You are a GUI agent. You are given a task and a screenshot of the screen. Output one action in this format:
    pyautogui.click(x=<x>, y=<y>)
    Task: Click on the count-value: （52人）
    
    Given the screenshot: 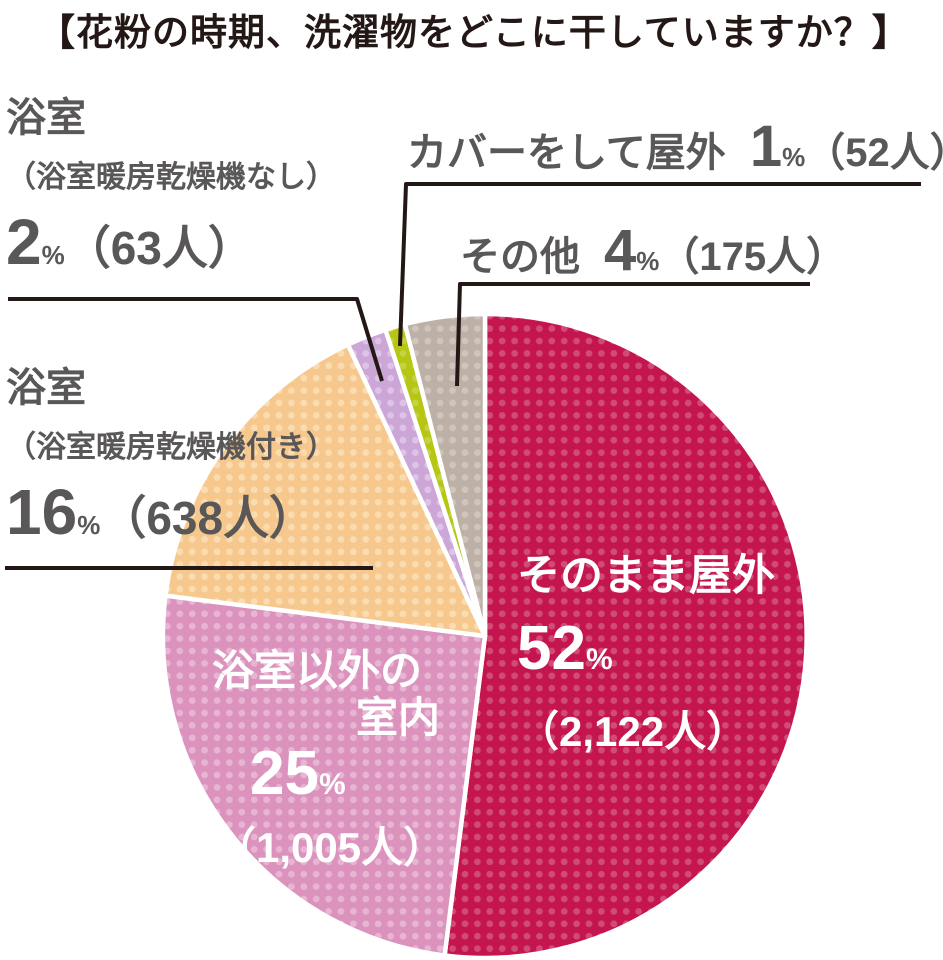 What is the action you would take?
    pyautogui.click(x=874, y=153)
    